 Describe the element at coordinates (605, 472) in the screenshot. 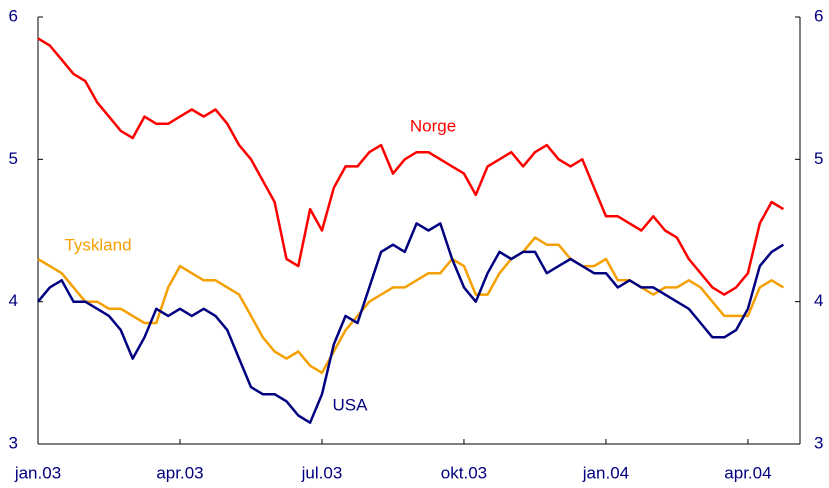

I see `x-tick-label: jan.04` at that location.